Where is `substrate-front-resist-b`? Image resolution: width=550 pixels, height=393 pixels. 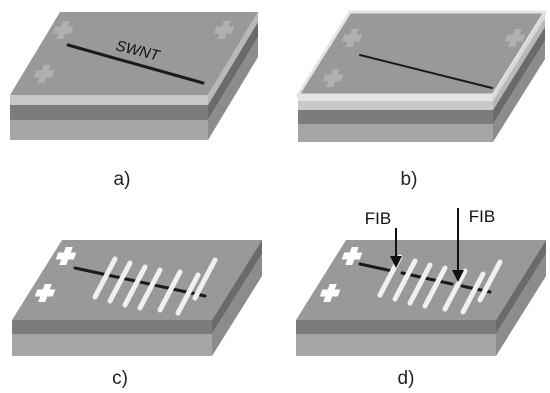
substrate-front-resist-b is located at coordinates (395, 98).